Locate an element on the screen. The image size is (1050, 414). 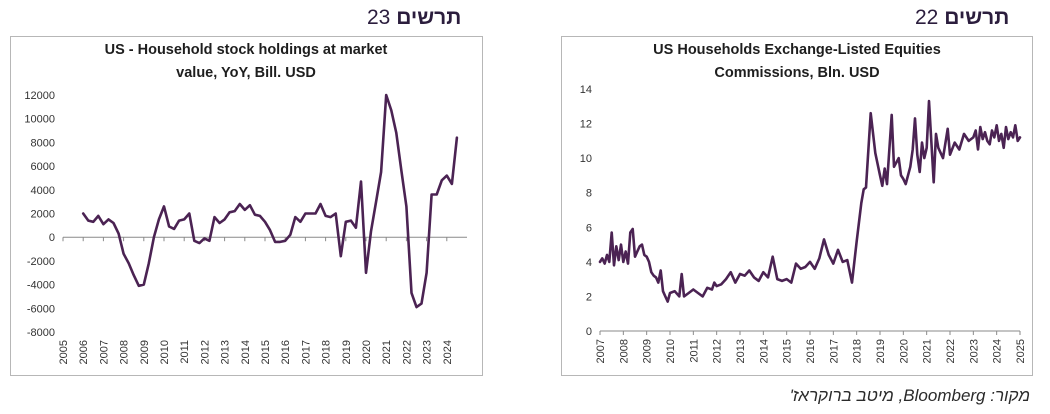
y-tick-label: 10 is located at coordinates (586, 159).